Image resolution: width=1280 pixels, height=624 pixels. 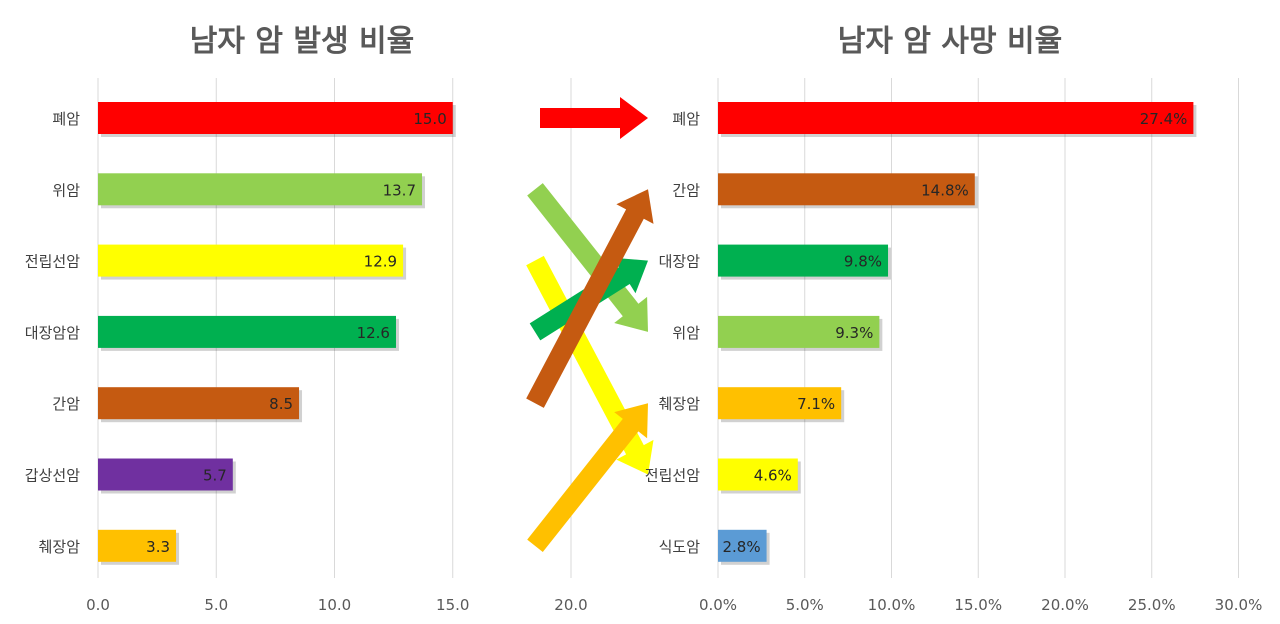 What do you see at coordinates (216, 605) in the screenshot?
I see `incidence-tick-label: 5.0` at bounding box center [216, 605].